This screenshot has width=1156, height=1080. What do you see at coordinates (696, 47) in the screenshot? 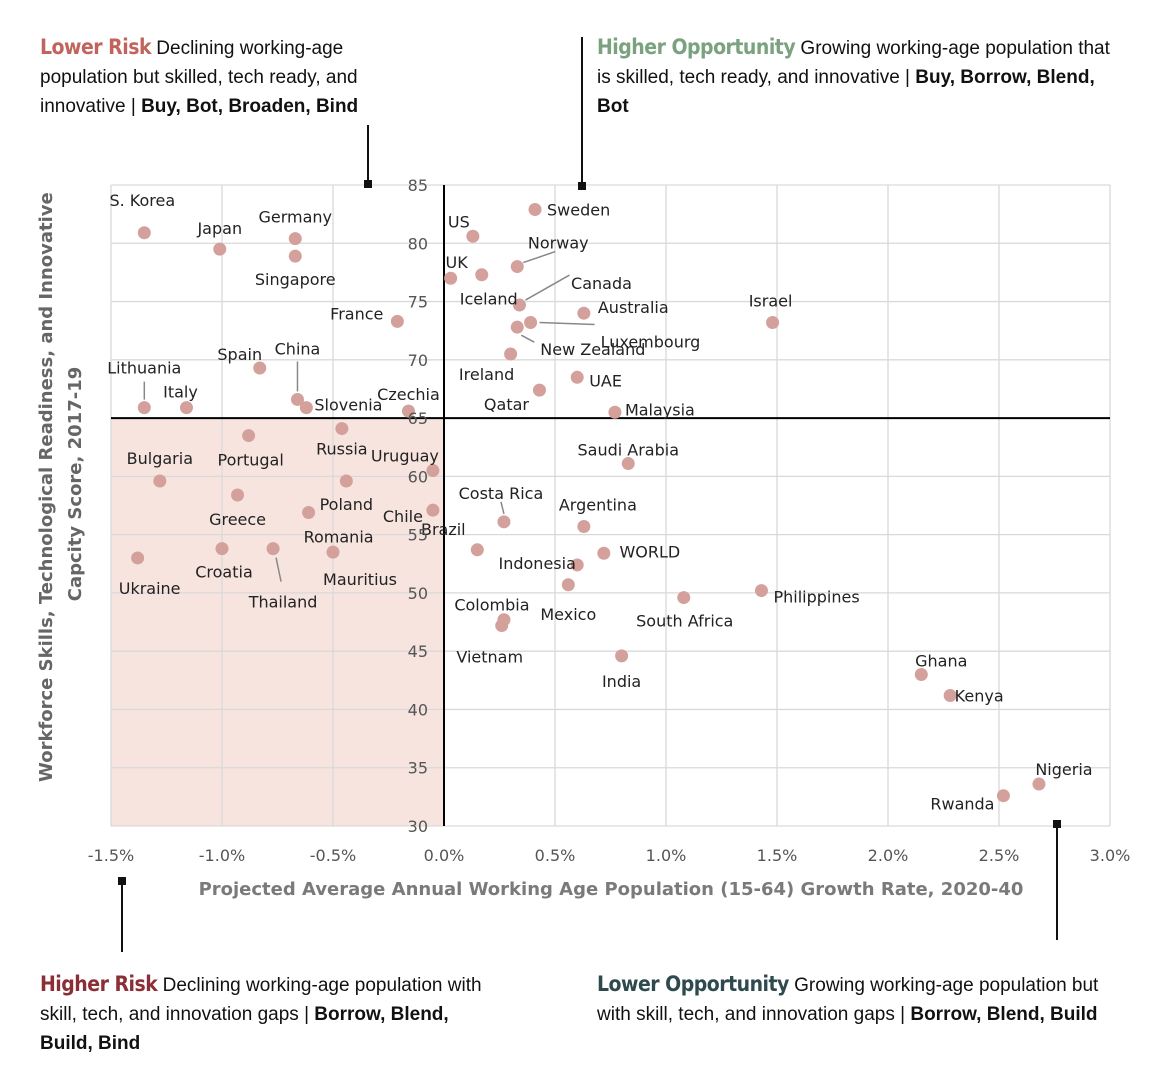
I see `quadrant-title: Higher Opportunity` at bounding box center [696, 47].